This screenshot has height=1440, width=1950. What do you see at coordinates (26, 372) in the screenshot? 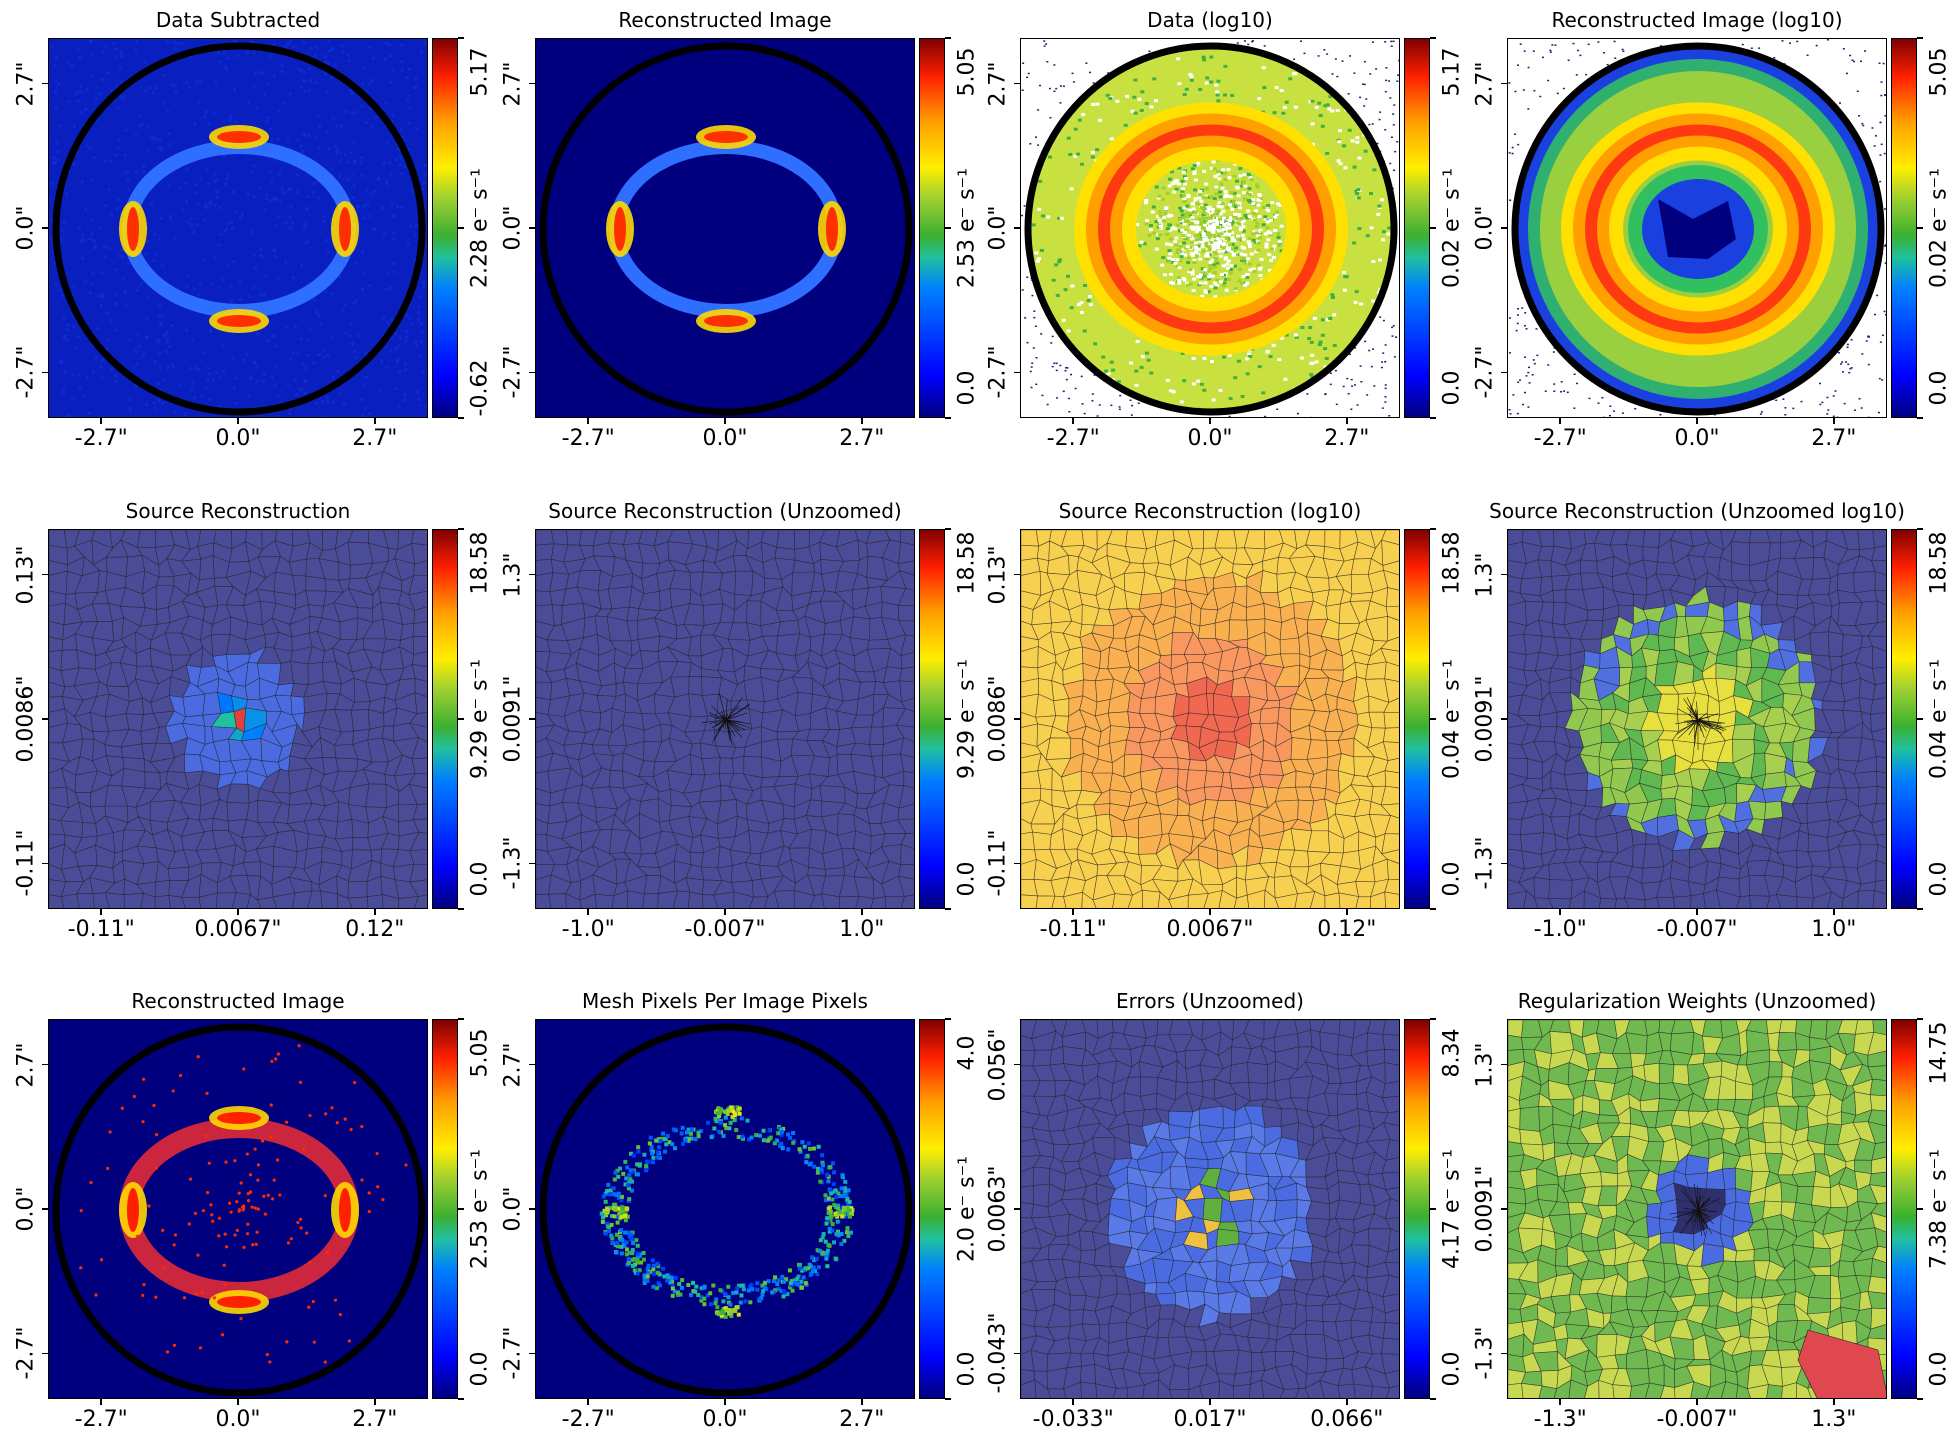
I see `y-tick-label: -2.7"` at bounding box center [26, 372].